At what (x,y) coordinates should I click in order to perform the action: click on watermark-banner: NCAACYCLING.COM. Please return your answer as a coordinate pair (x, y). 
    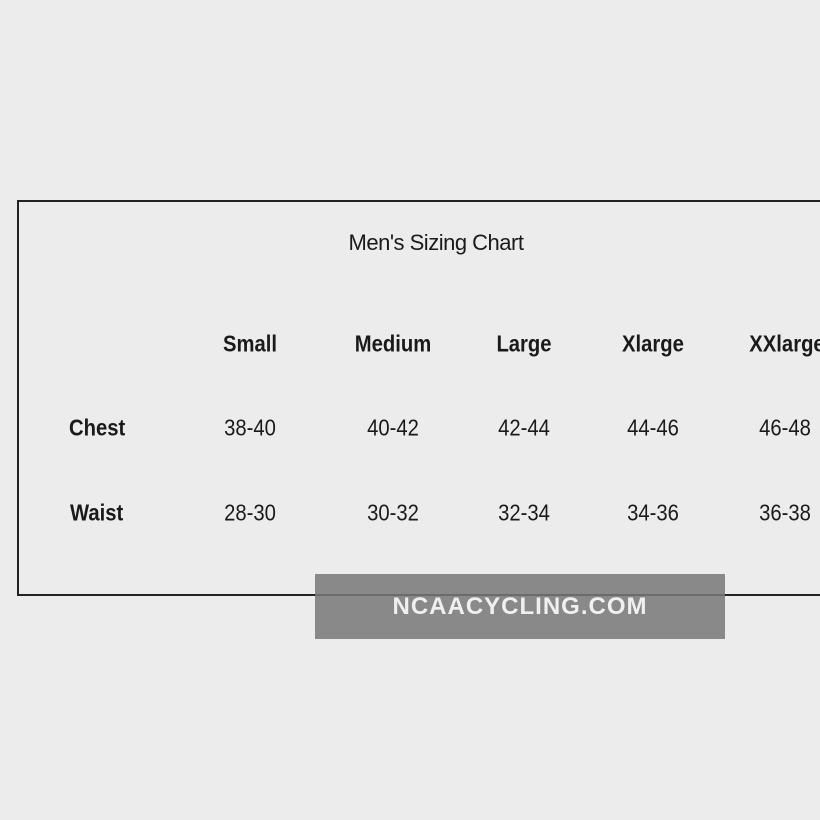
    Looking at the image, I should click on (520, 606).